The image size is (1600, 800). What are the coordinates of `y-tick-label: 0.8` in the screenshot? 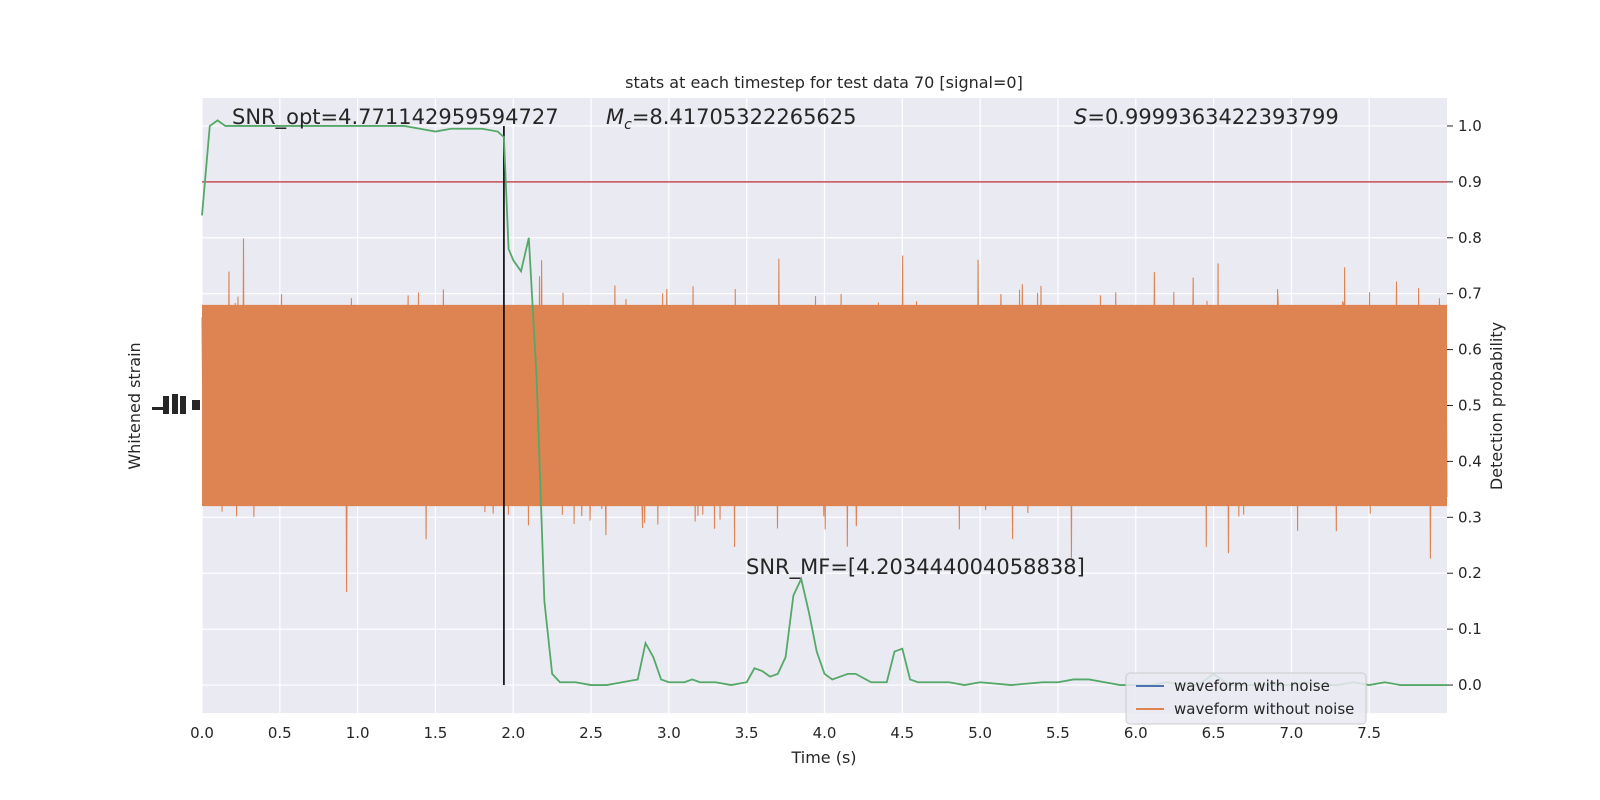 It's located at (1470, 238).